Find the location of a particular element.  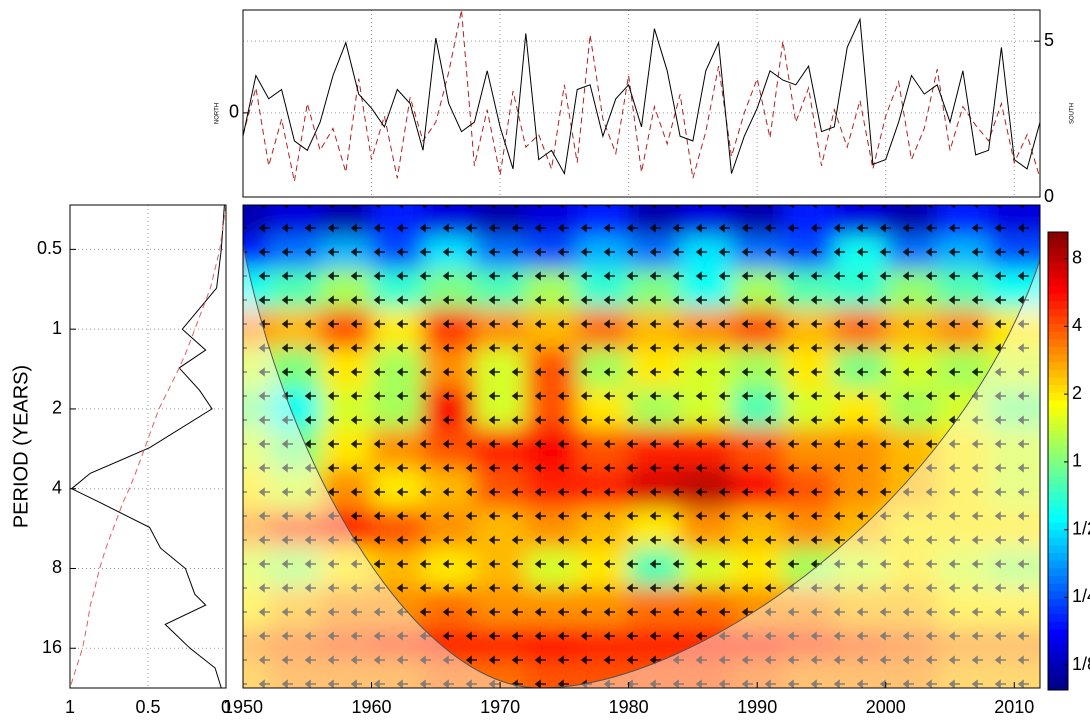

x-tick-label: 1950 is located at coordinates (243, 707).